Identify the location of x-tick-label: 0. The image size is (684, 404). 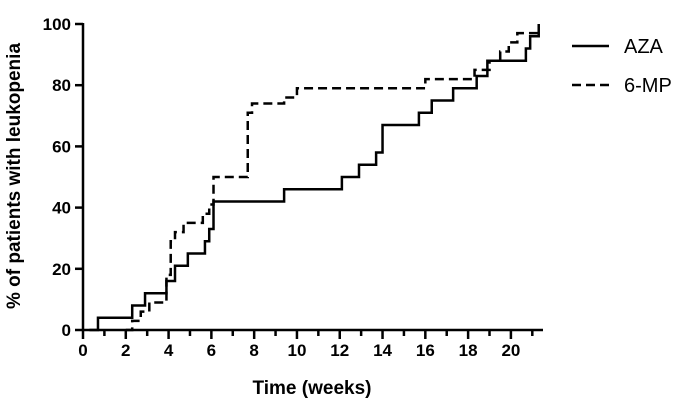
(82, 350).